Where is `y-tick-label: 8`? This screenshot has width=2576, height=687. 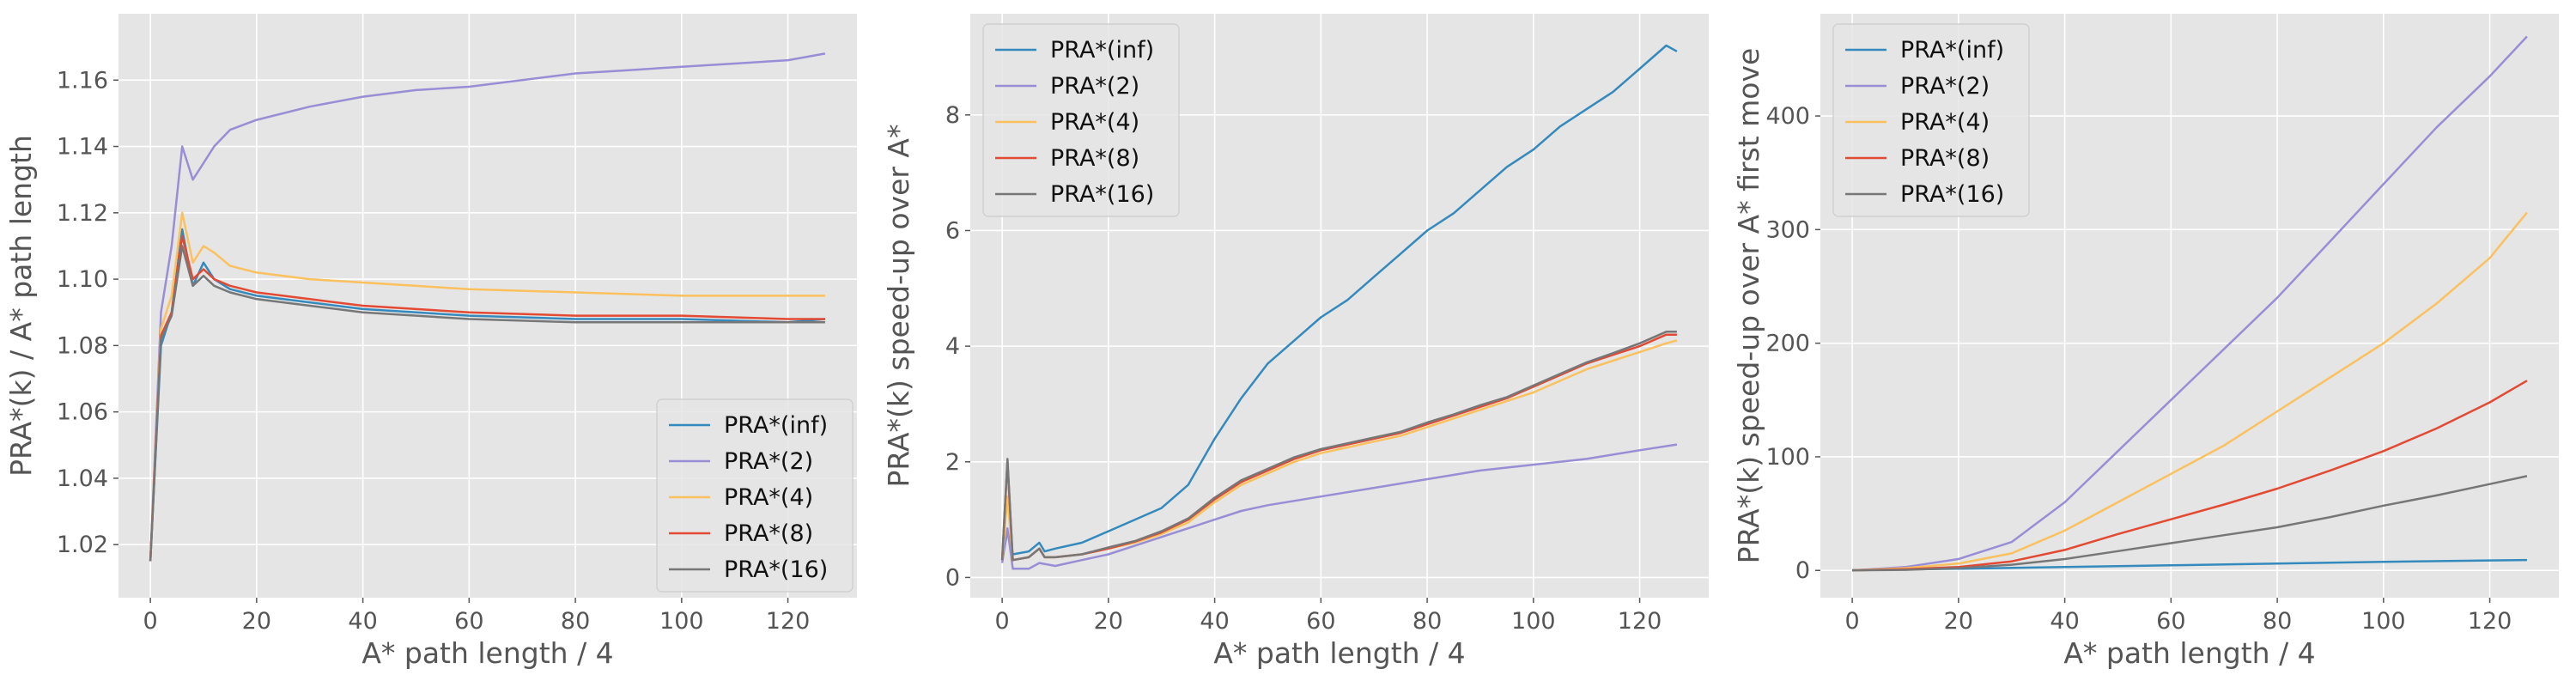 y-tick-label: 8 is located at coordinates (952, 115).